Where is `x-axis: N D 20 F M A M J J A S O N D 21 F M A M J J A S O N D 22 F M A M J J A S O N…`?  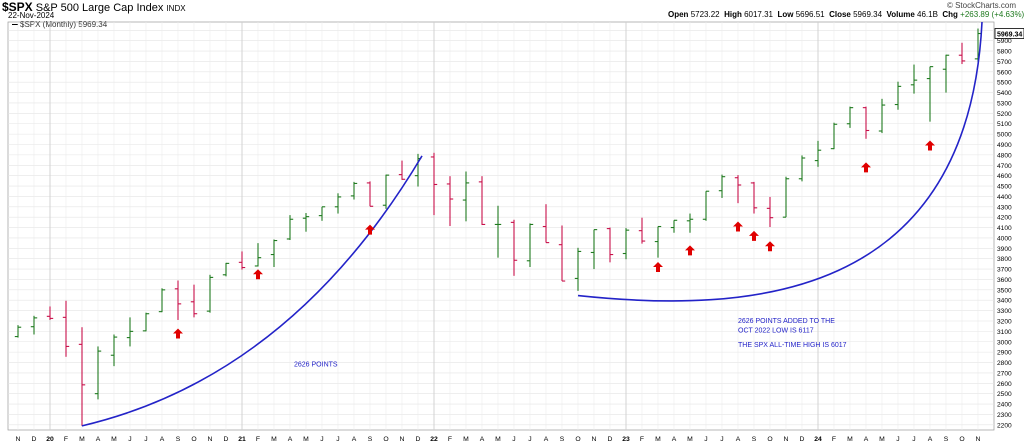 x-axis: N D 20 F M A M J J A S O N D 21 F M A M J J A S O N D 22 F M A M J J A S O N… is located at coordinates (498, 439).